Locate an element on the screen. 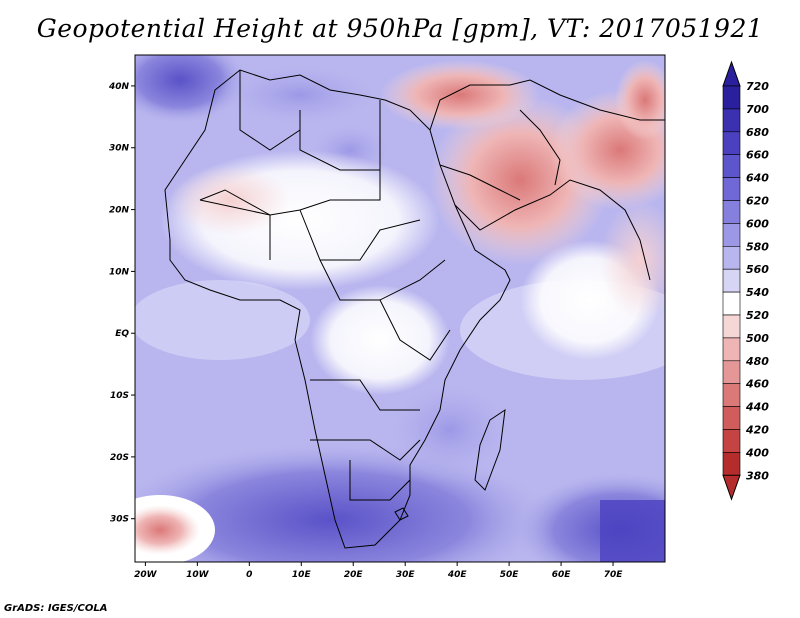 The height and width of the screenshot is (618, 800). lat-label: 10S is located at coordinates (119, 396).